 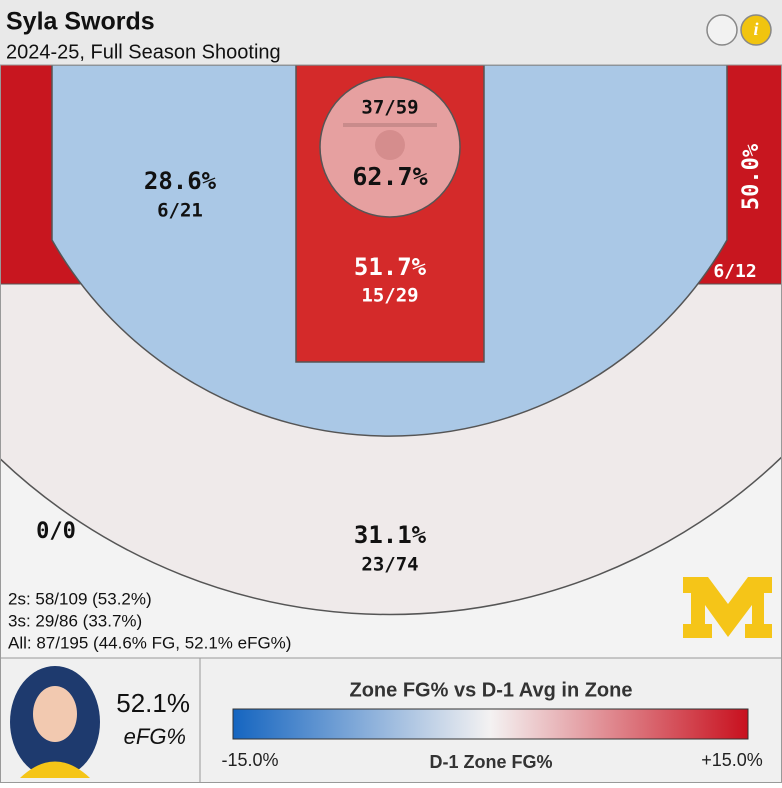 I want to click on zone-fraction: 6/21, so click(x=180, y=211).